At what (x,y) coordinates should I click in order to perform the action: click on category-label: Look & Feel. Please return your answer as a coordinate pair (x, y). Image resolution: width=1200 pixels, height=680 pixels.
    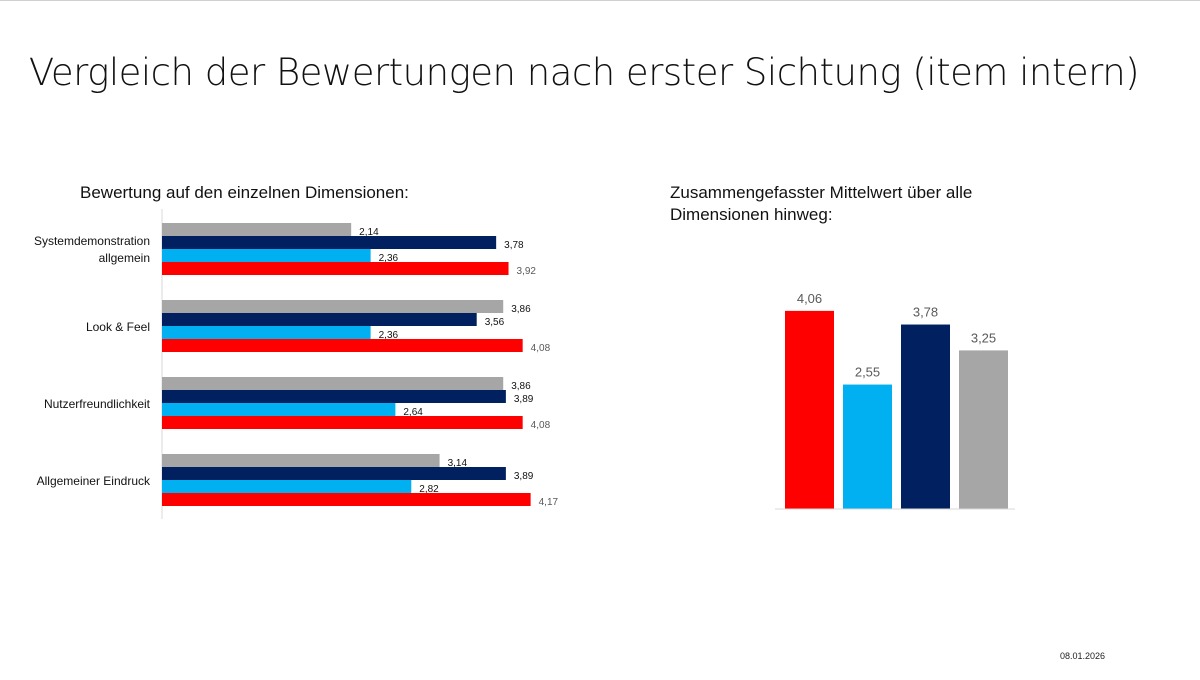
    Looking at the image, I should click on (118, 327).